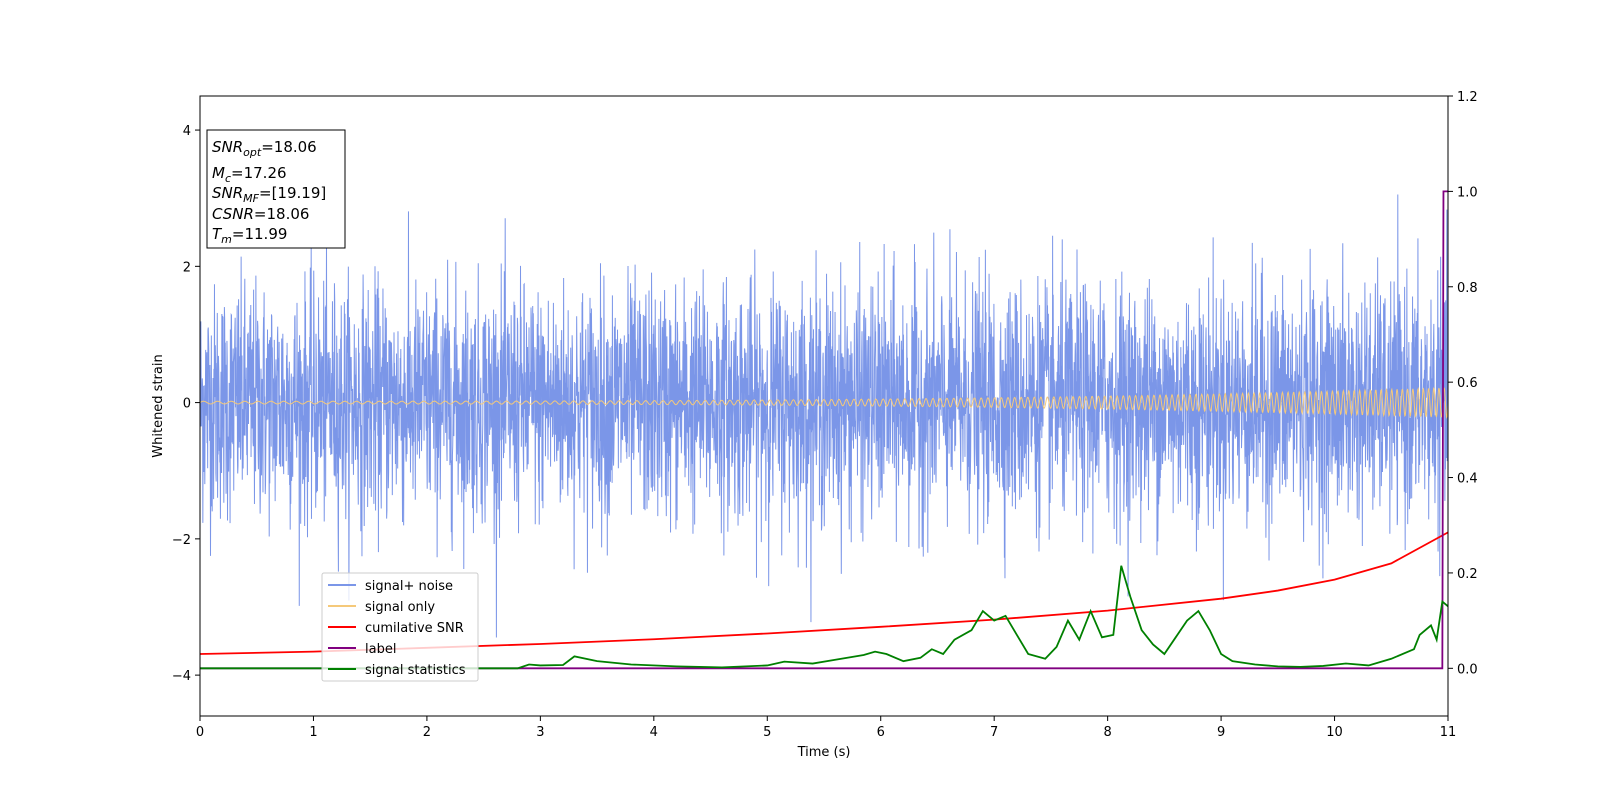 Image resolution: width=1600 pixels, height=800 pixels. I want to click on x-tick-label: 9, so click(1221, 732).